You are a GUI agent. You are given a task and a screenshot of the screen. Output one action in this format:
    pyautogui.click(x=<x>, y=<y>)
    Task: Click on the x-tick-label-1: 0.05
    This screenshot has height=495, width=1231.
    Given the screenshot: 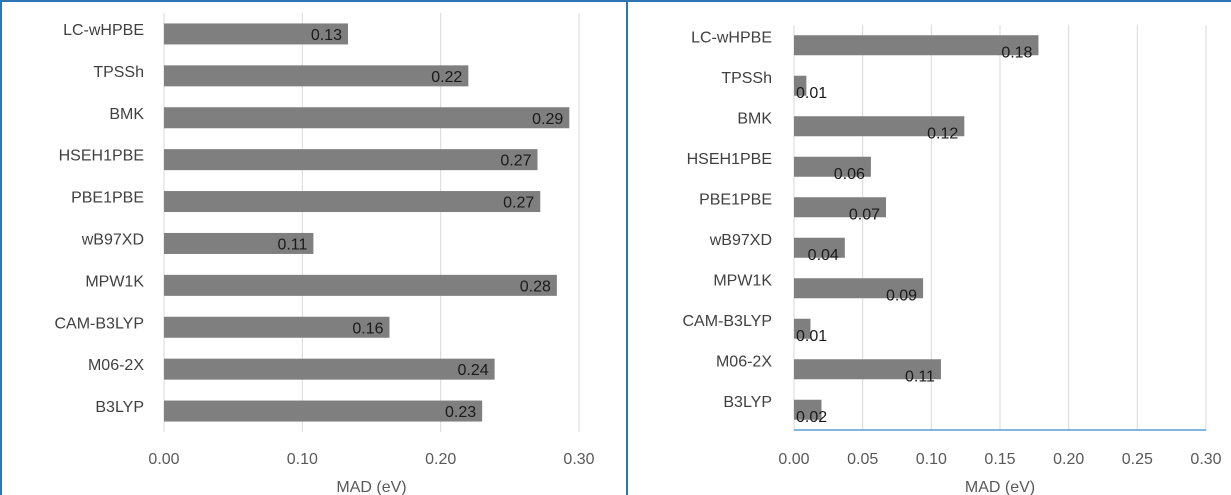 What is the action you would take?
    pyautogui.click(x=862, y=459)
    